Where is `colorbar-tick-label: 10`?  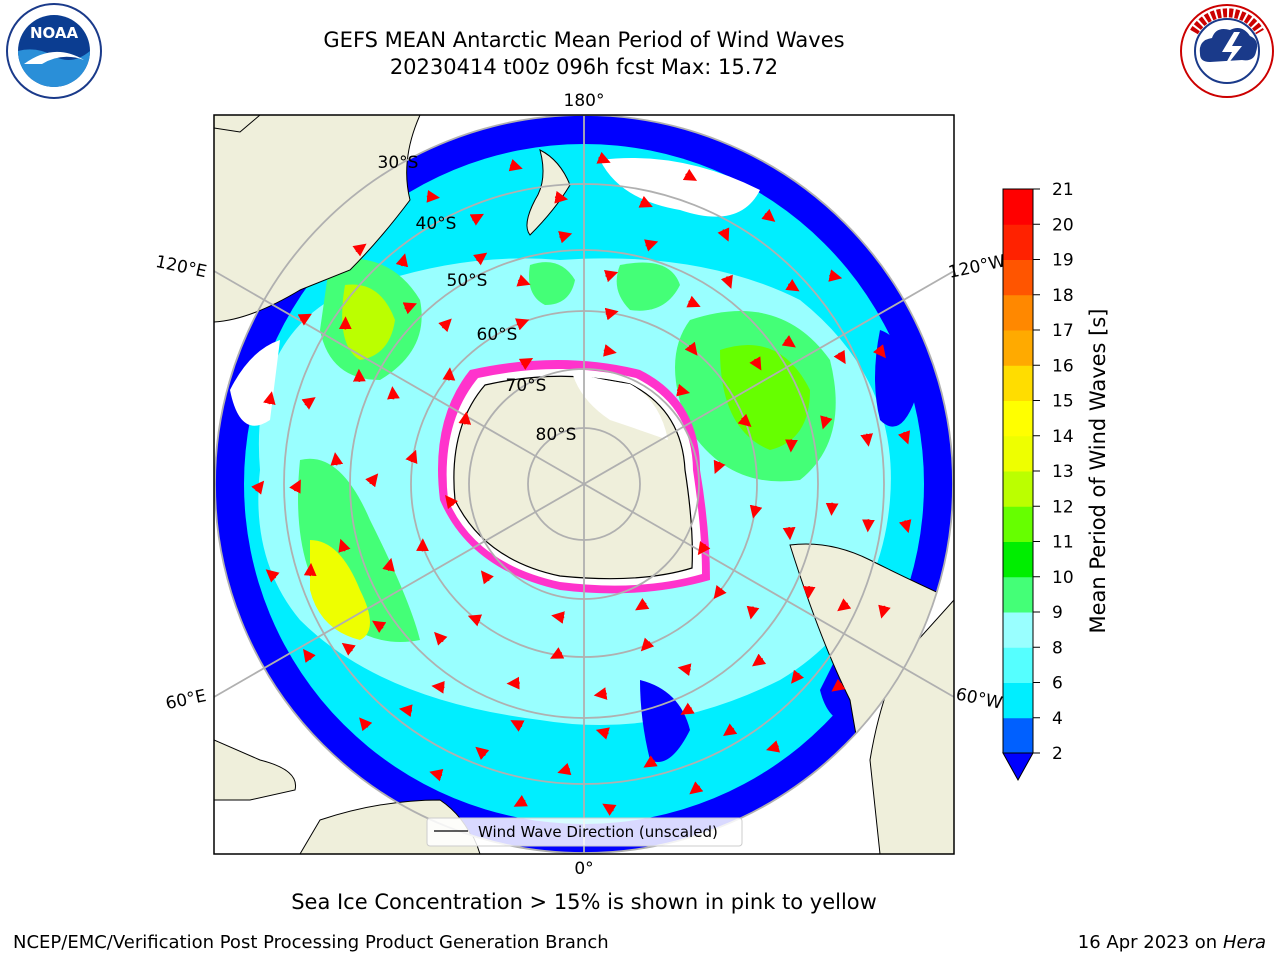
colorbar-tick-label: 10 is located at coordinates (1063, 578).